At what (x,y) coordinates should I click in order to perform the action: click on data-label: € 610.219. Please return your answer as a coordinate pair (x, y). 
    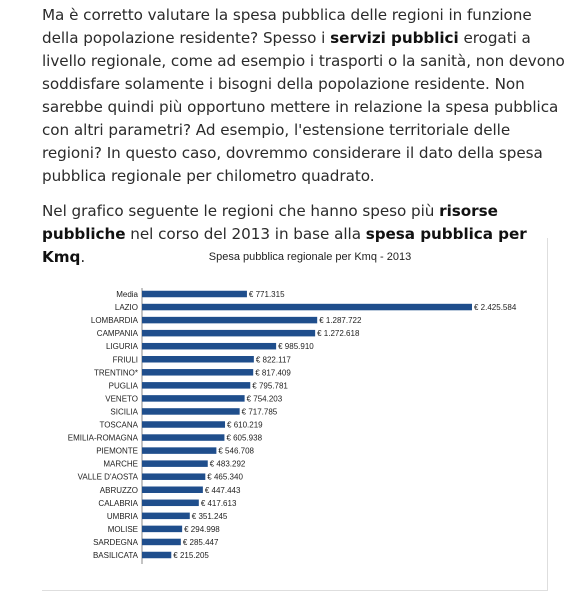
    Looking at the image, I should click on (245, 425).